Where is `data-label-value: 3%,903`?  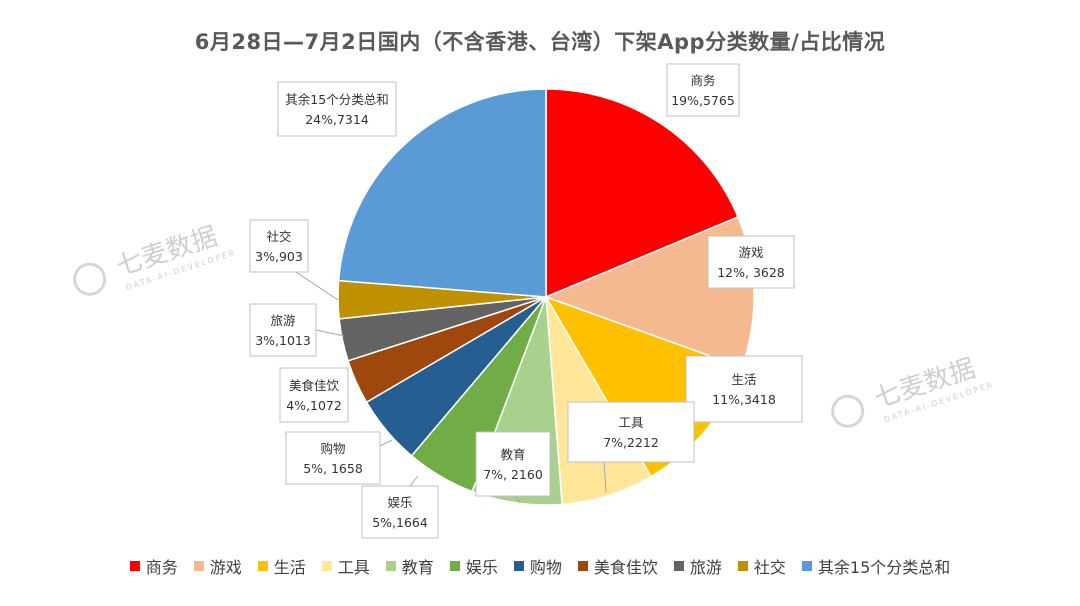 data-label-value: 3%,903 is located at coordinates (279, 256).